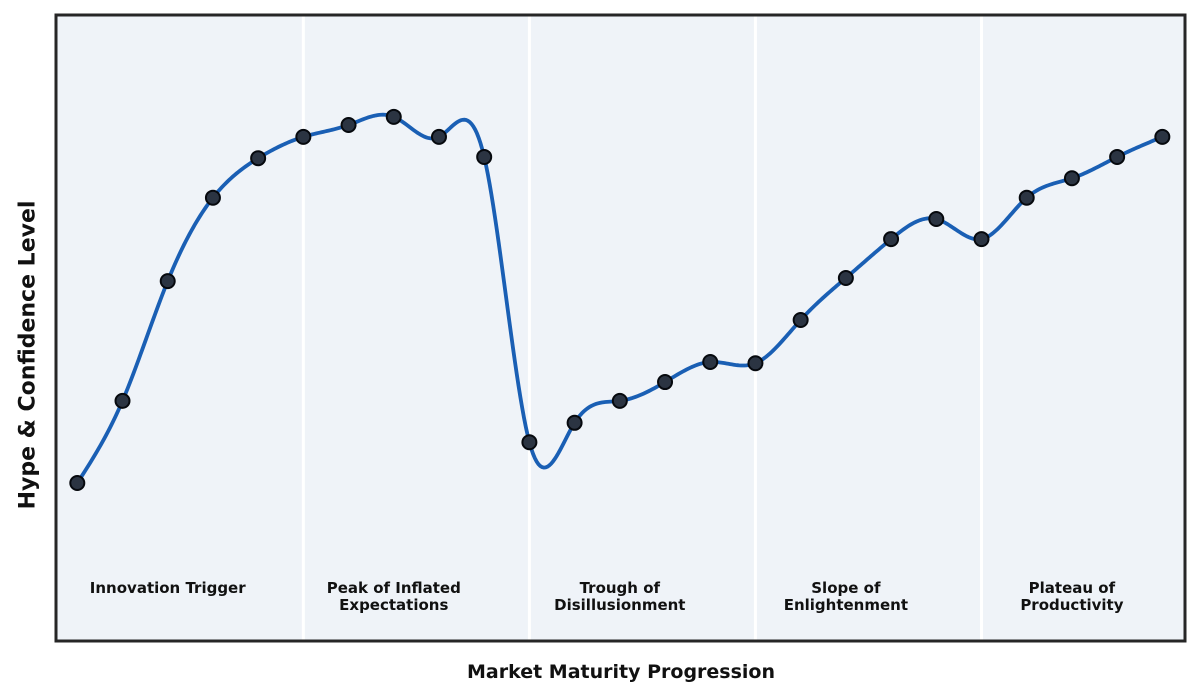 This screenshot has height=700, width=1200. I want to click on phase-label-slope-of-enlightenment: Slope of Enlightenment, so click(846, 596).